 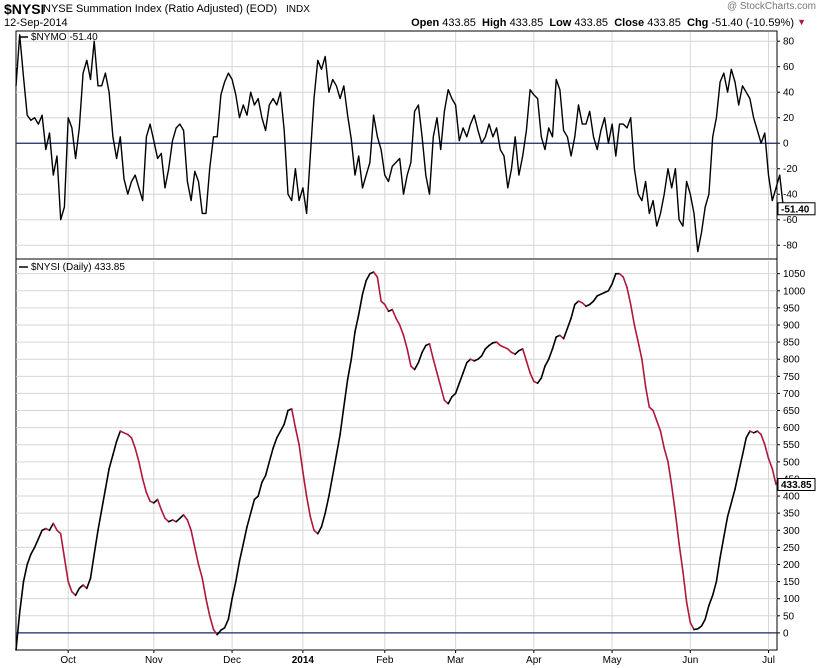 I want to click on chg-label: Chg, so click(x=698, y=23).